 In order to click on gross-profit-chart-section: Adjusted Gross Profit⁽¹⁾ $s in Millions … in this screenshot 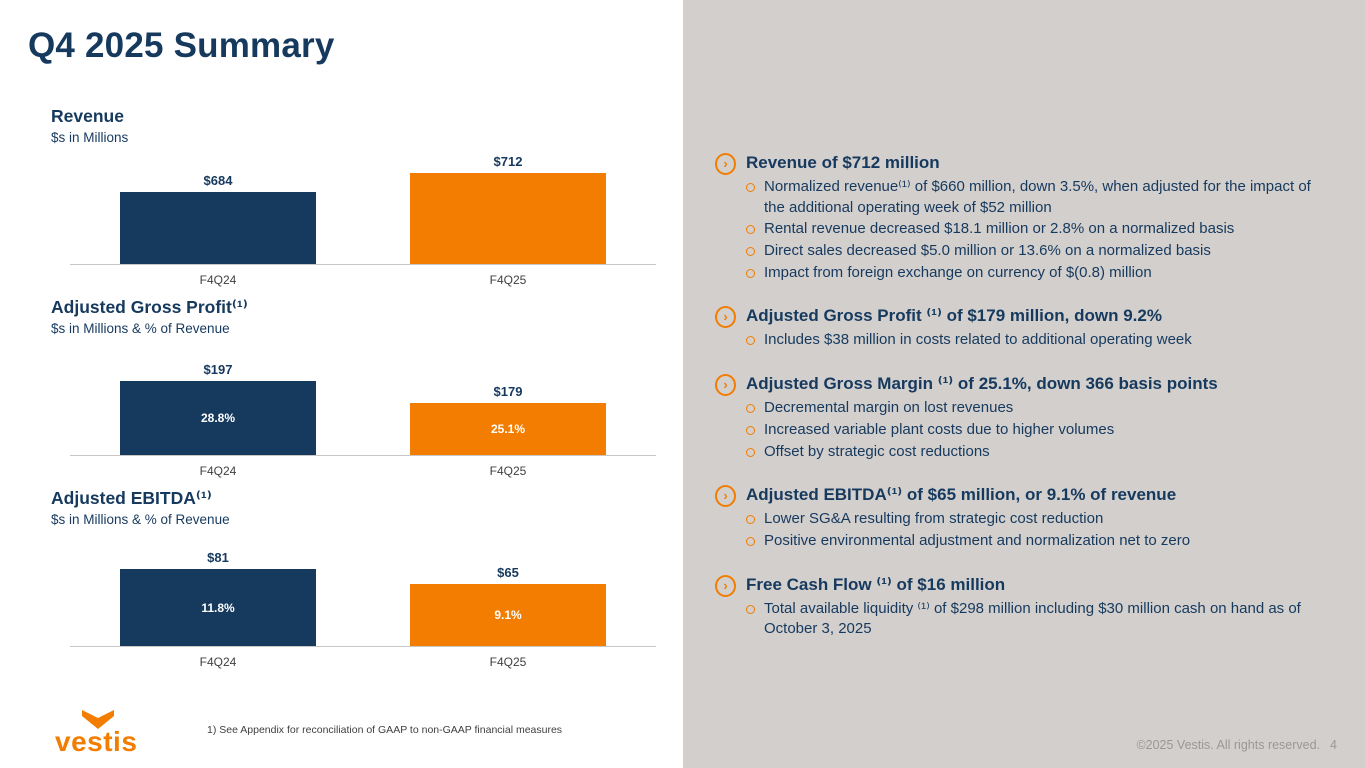, I will do `click(367, 387)`.